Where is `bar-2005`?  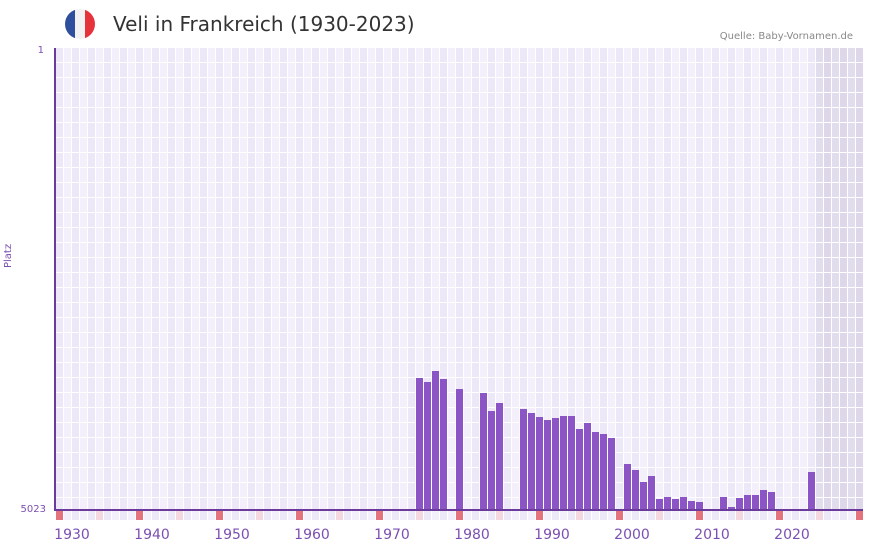 bar-2005 is located at coordinates (675, 504).